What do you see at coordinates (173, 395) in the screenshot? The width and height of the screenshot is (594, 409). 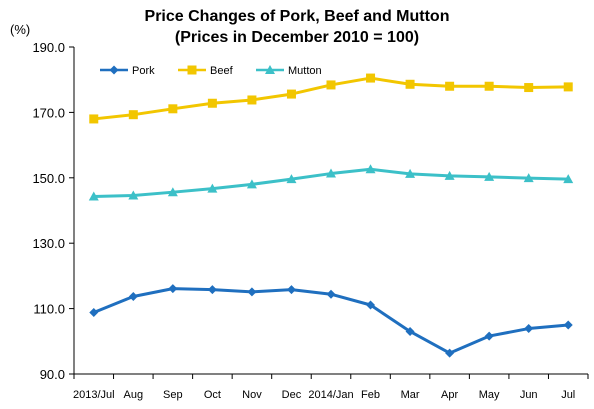 I see `x-tick-label: Sep` at bounding box center [173, 395].